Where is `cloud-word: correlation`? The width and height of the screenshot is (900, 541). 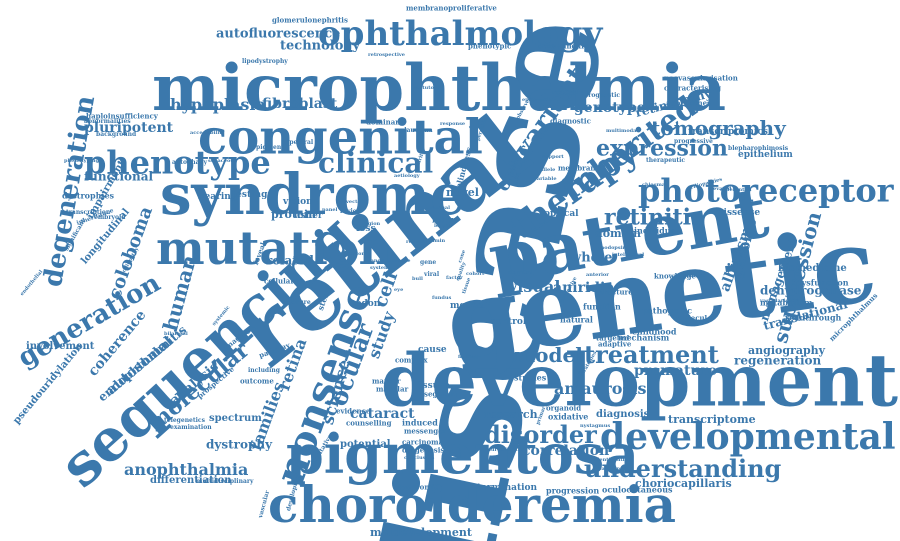 cloud-word: correlation is located at coordinates (566, 450).